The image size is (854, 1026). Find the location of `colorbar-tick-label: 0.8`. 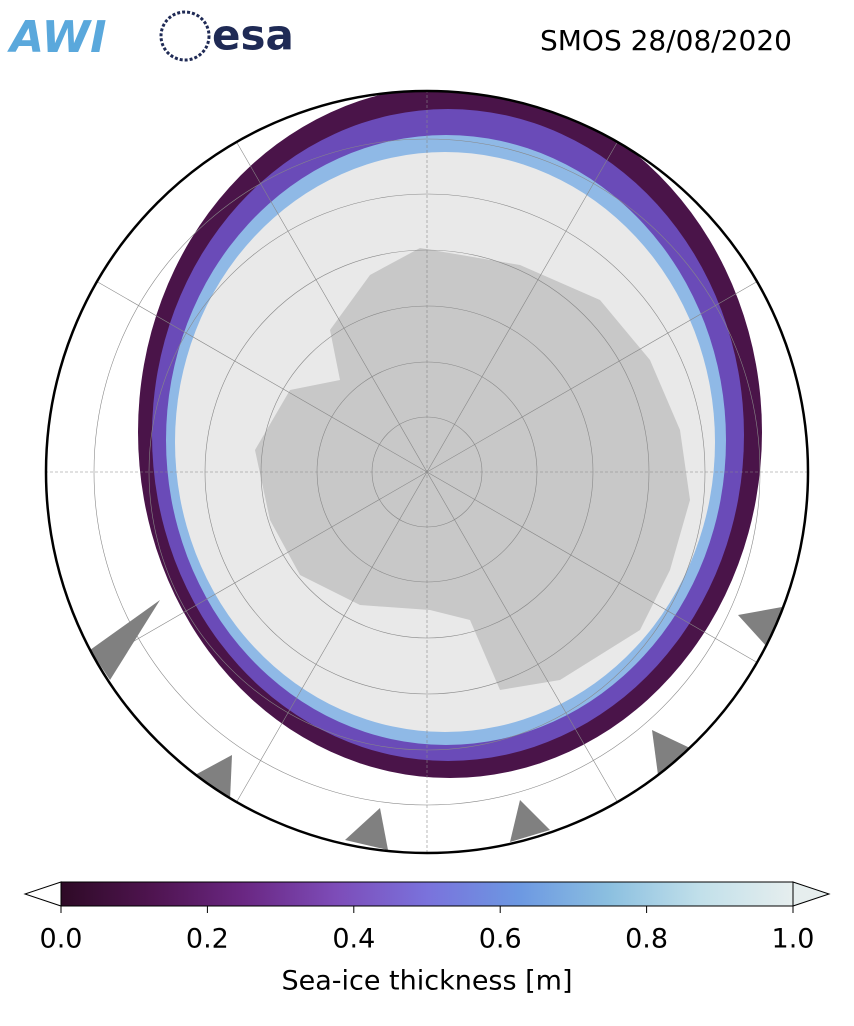

colorbar-tick-label: 0.8 is located at coordinates (646, 939).